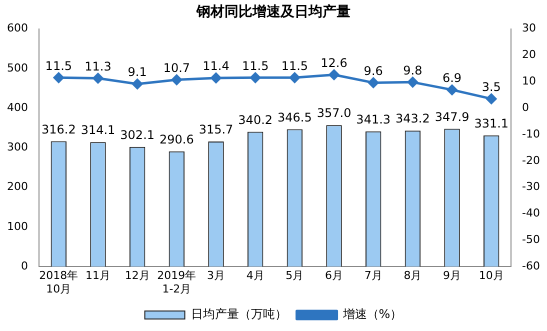 The height and width of the screenshot is (331, 547). I want to click on x-tick-label: 7月, so click(373, 275).